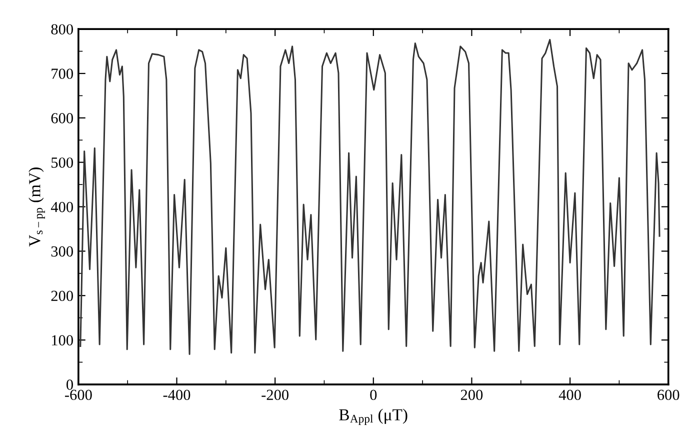  I want to click on y-tick-label: 100, so click(62, 340).